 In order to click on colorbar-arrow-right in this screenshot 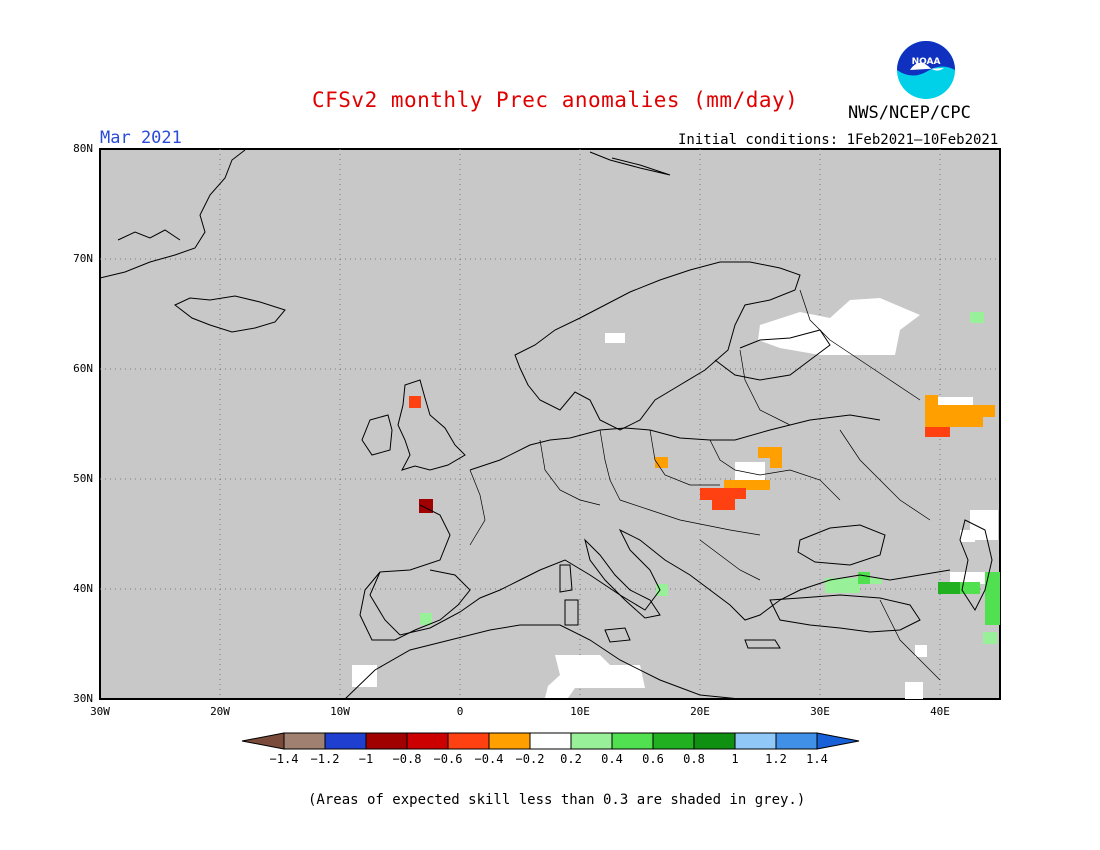, I will do `click(838, 741)`.